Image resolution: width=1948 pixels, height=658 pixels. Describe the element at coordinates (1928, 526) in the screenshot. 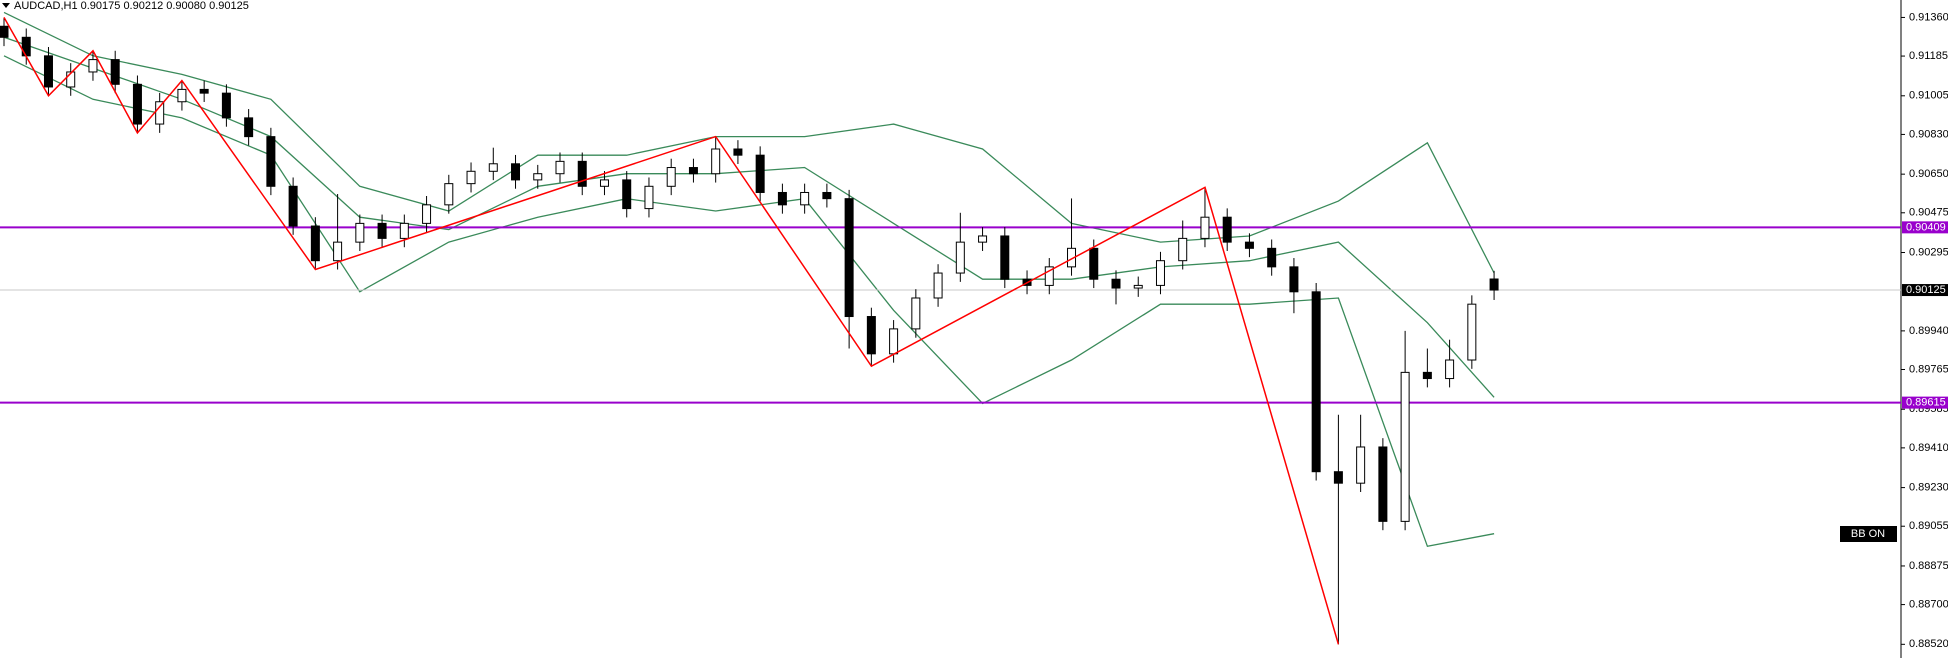

I see `y-tick-label: 0.89055` at that location.